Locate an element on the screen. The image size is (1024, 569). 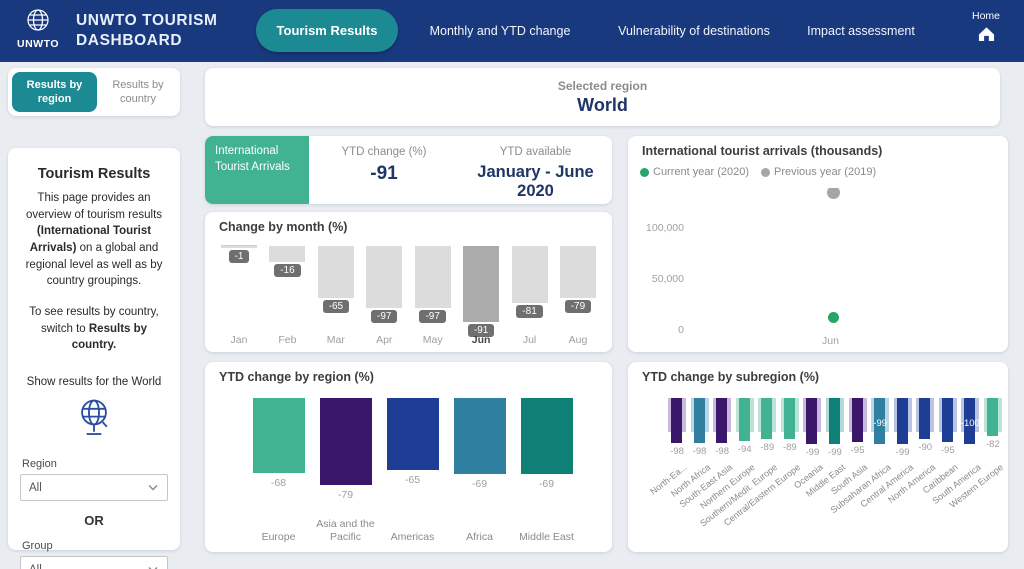
month-value-label: -1 is located at coordinates (239, 256).